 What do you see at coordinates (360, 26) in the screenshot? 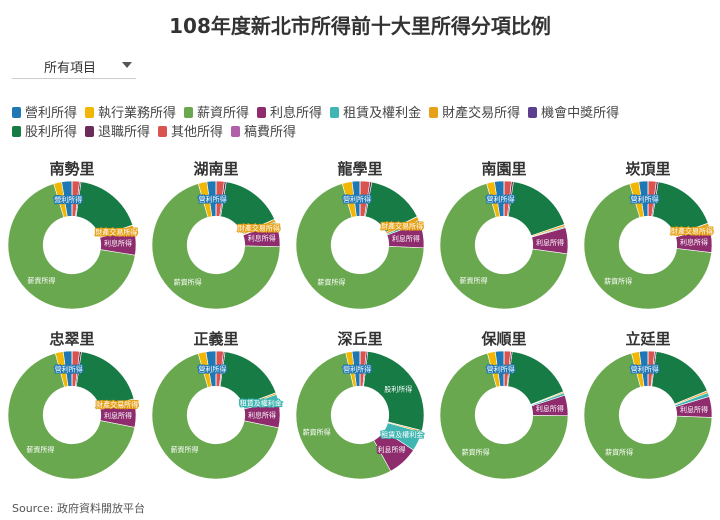
I see `page-title: 108年度新北市所得前十大里所得分項比例` at bounding box center [360, 26].